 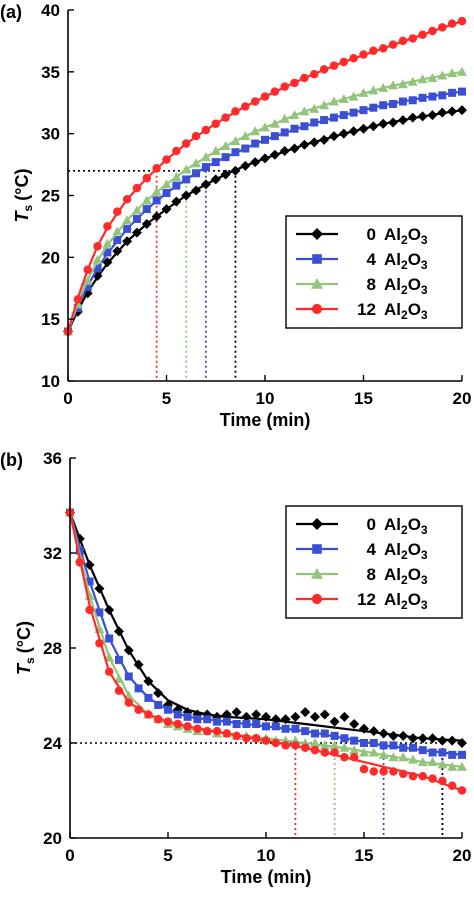 I want to click on legend-number-8: 8, so click(x=371, y=574).